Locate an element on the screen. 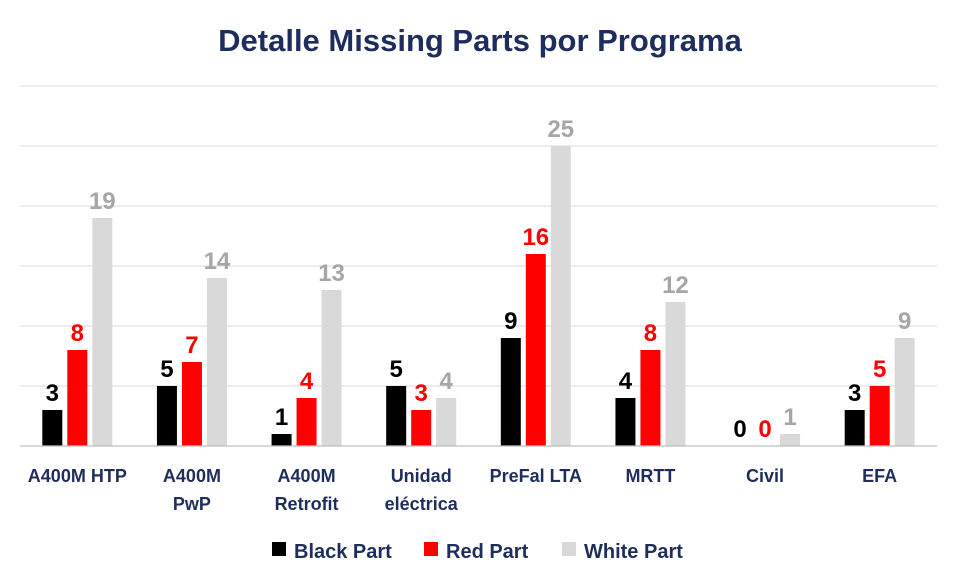  category-label: A400M Retrofit is located at coordinates (307, 490).